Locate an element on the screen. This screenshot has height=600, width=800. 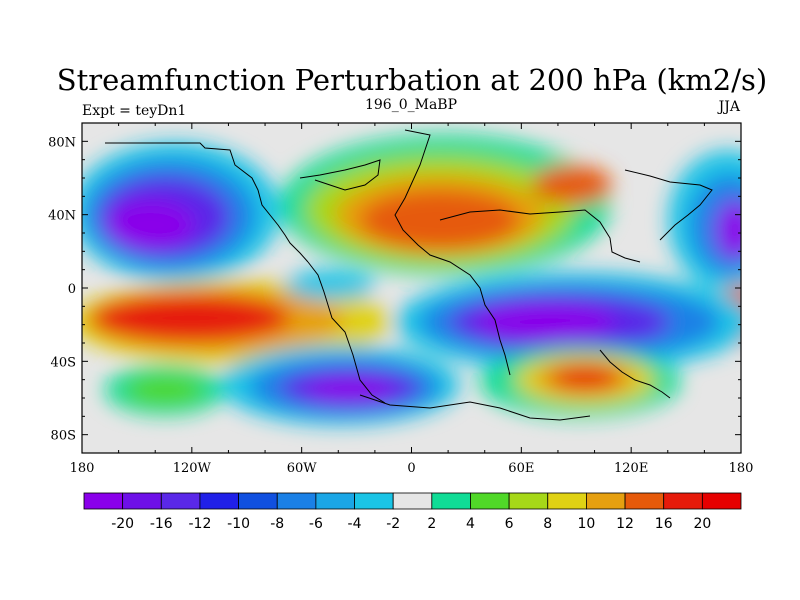
y-tick-label: 40N is located at coordinates (62, 216).